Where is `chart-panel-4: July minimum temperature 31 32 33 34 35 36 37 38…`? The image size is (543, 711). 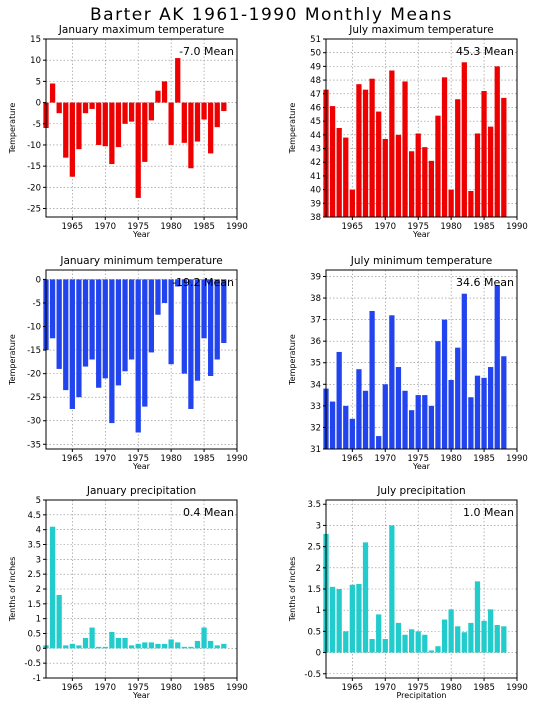
chart-panel-4: July minimum temperature 31 32 33 34 35 36 37 38… is located at coordinates (408, 363).